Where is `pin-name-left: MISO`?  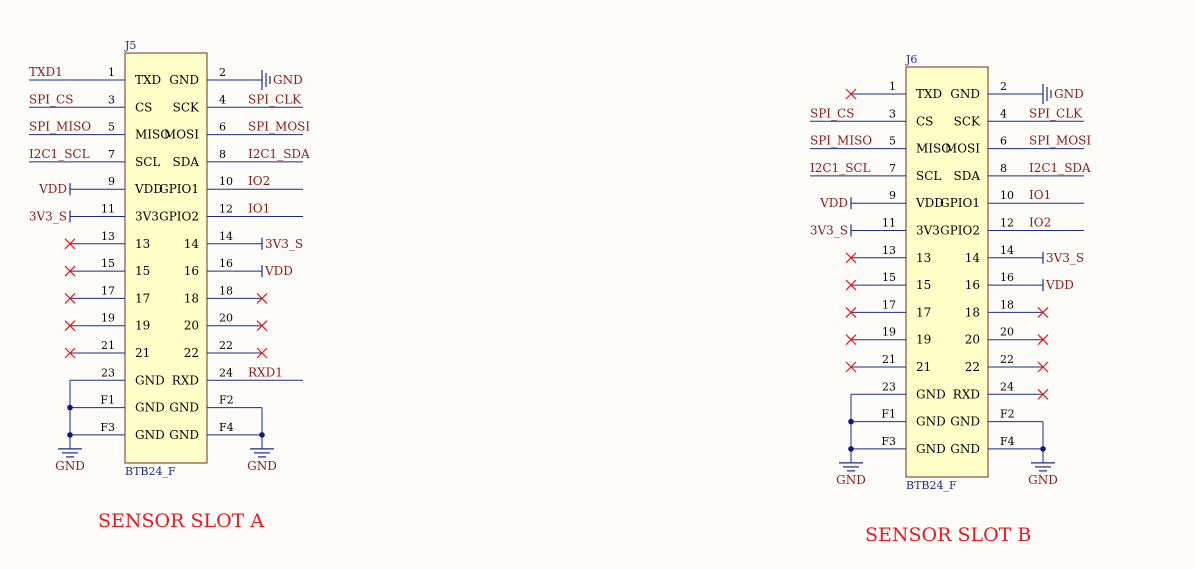
pin-name-left: MISO is located at coordinates (933, 149).